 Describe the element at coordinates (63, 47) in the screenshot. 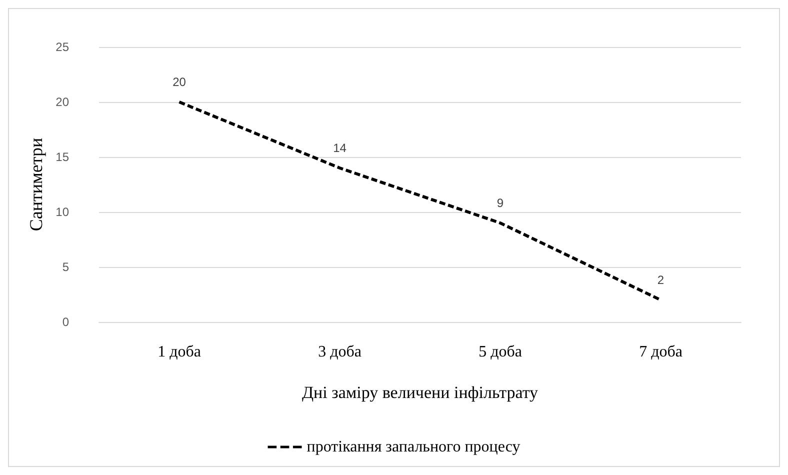

I see `y-tick-label: 25` at that location.